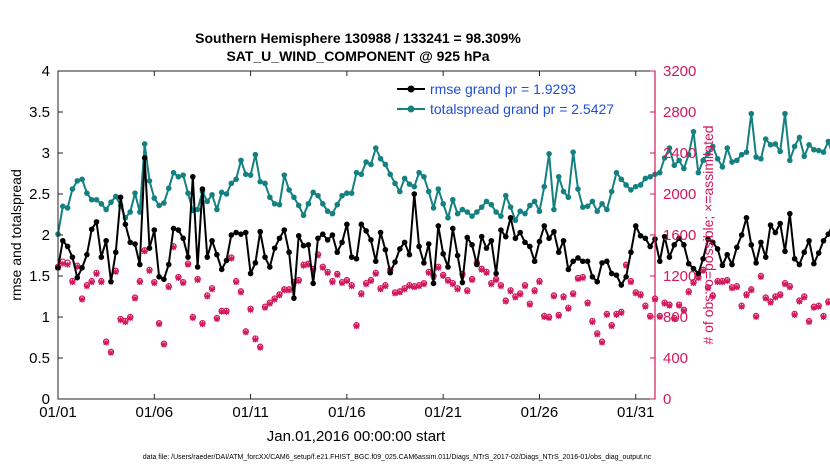 The width and height of the screenshot is (830, 470). What do you see at coordinates (58, 412) in the screenshot?
I see `x-tick-label: 01/01` at bounding box center [58, 412].